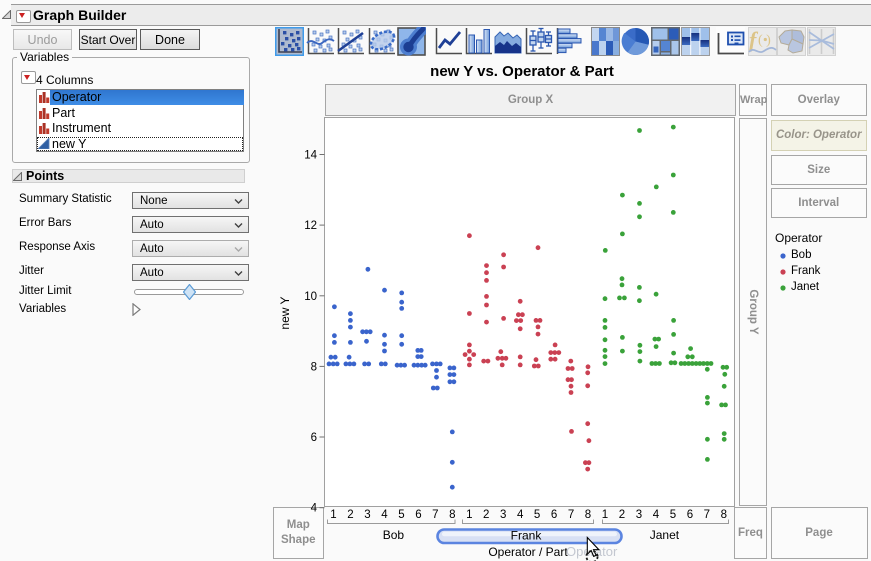  I want to click on svg-text: Operator, so click(592, 551).